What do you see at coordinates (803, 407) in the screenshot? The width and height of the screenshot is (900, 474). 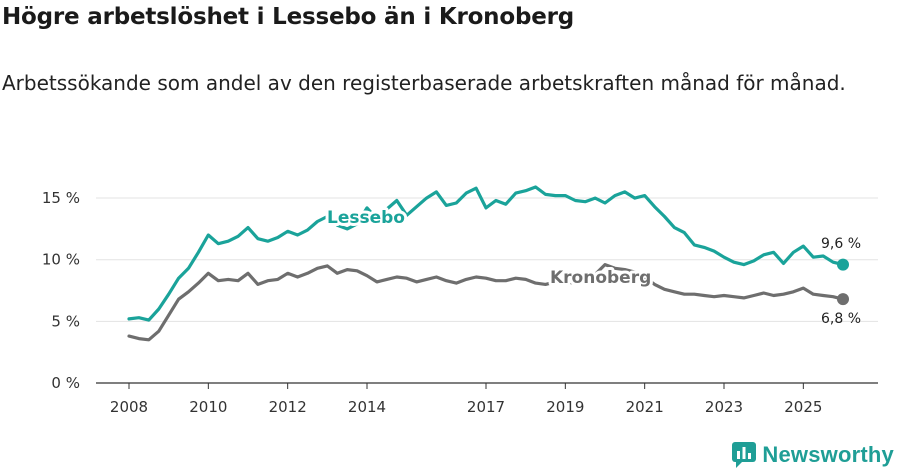 I see `x-tick-label: 2025` at bounding box center [803, 407].